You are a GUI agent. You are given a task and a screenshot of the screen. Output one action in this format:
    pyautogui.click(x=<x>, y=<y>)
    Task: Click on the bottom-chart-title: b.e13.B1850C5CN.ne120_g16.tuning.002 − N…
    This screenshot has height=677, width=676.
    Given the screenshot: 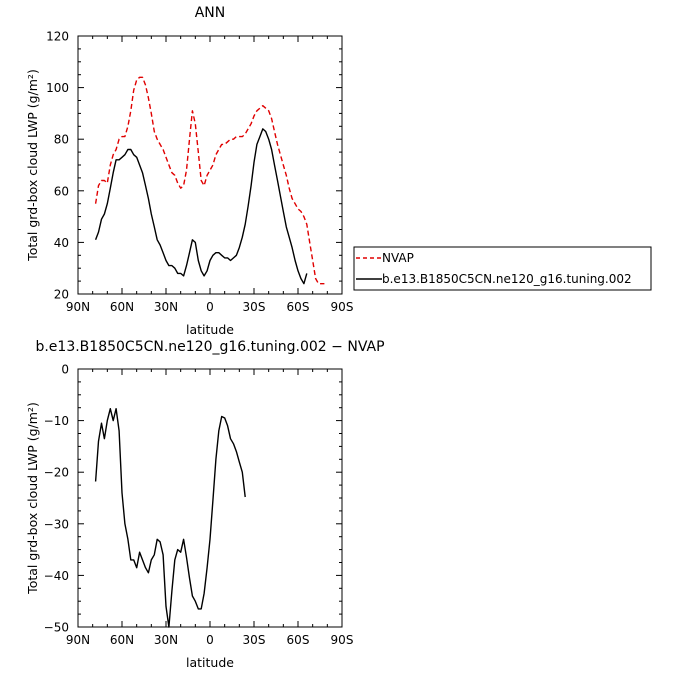 What is the action you would take?
    pyautogui.click(x=209, y=347)
    